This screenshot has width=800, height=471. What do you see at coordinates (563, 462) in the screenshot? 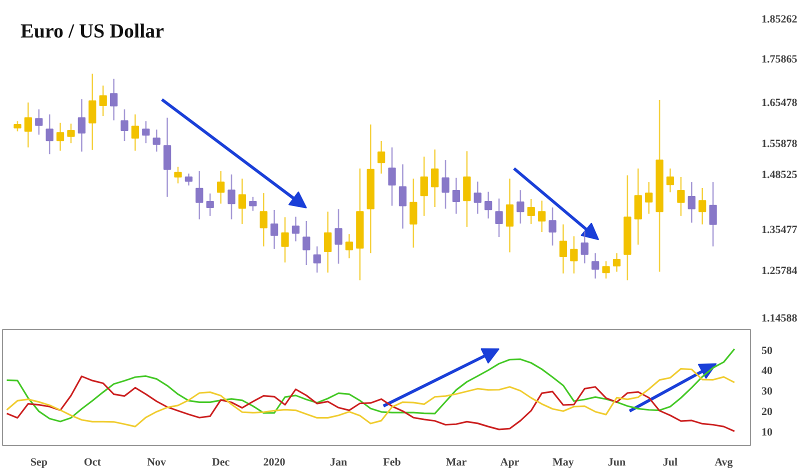
I see `x-tick-label: May` at bounding box center [563, 462].